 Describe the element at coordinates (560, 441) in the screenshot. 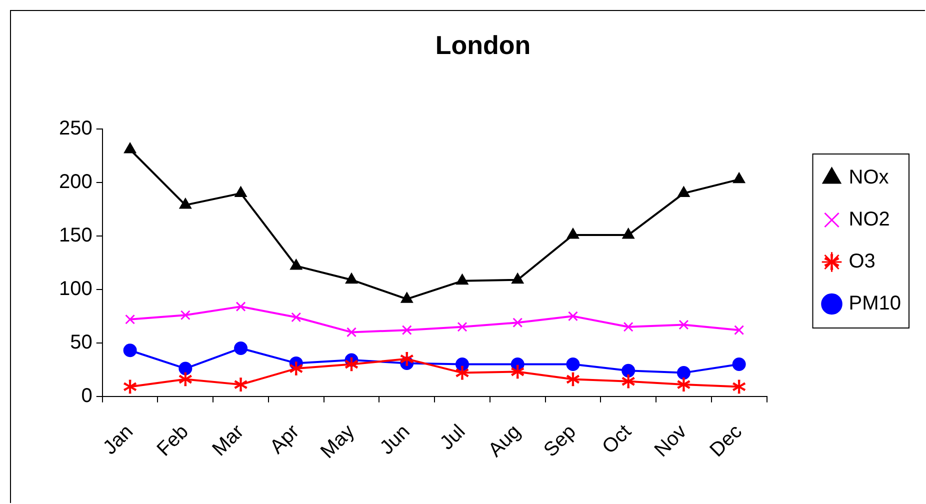

I see `x-tick-label: Sep` at that location.